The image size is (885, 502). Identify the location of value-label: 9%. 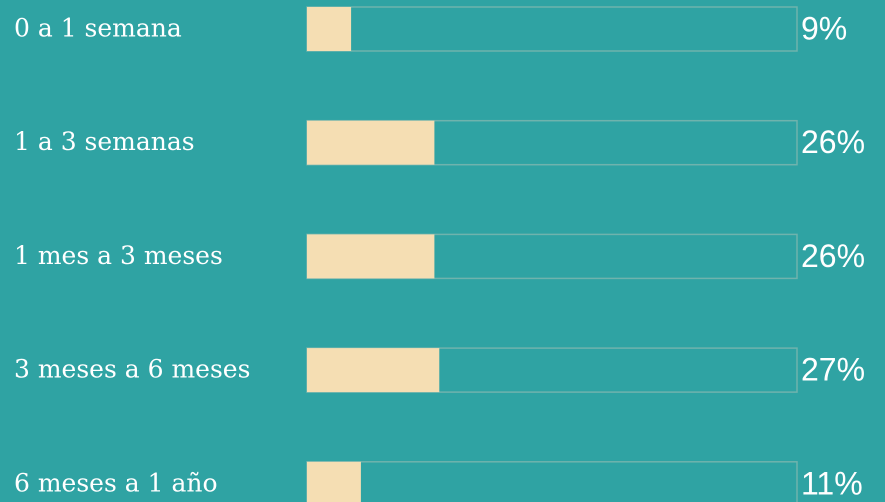
(824, 28).